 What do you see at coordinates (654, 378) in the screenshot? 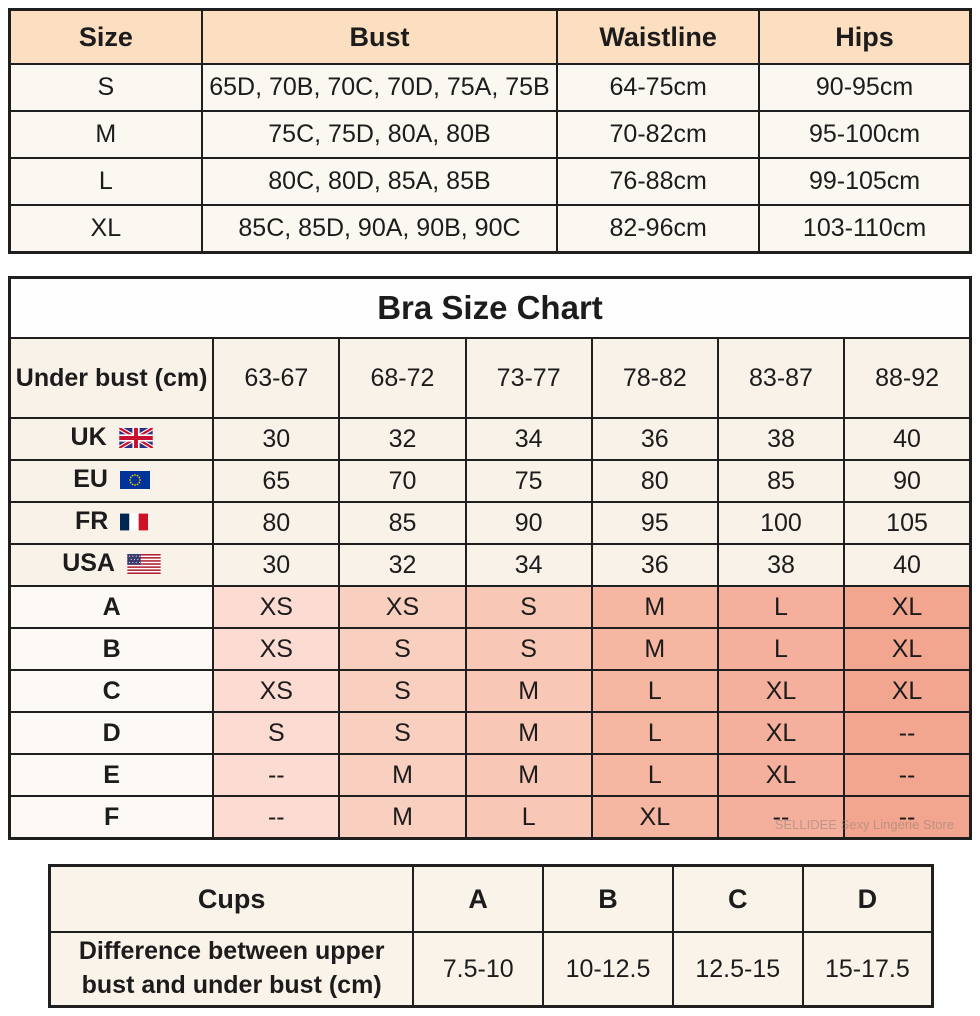
I see `band-header: 78-82` at bounding box center [654, 378].